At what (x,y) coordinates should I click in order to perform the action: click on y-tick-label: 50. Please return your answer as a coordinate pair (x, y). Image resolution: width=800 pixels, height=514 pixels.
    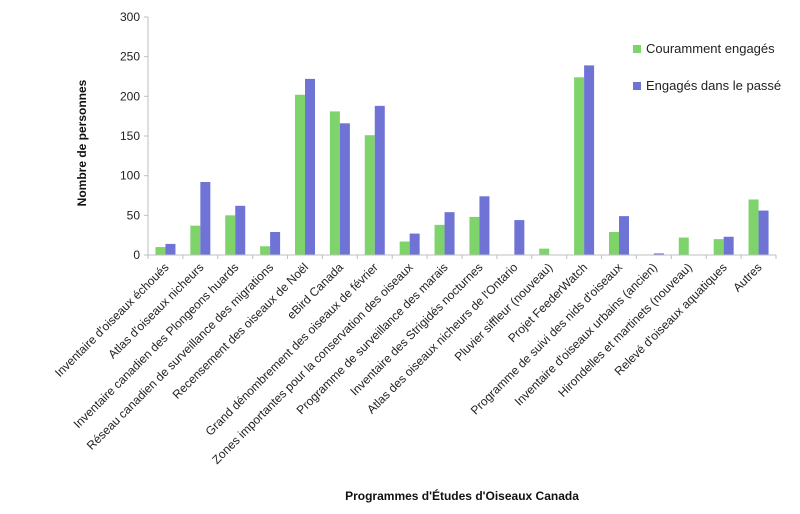
    Looking at the image, I should click on (134, 215).